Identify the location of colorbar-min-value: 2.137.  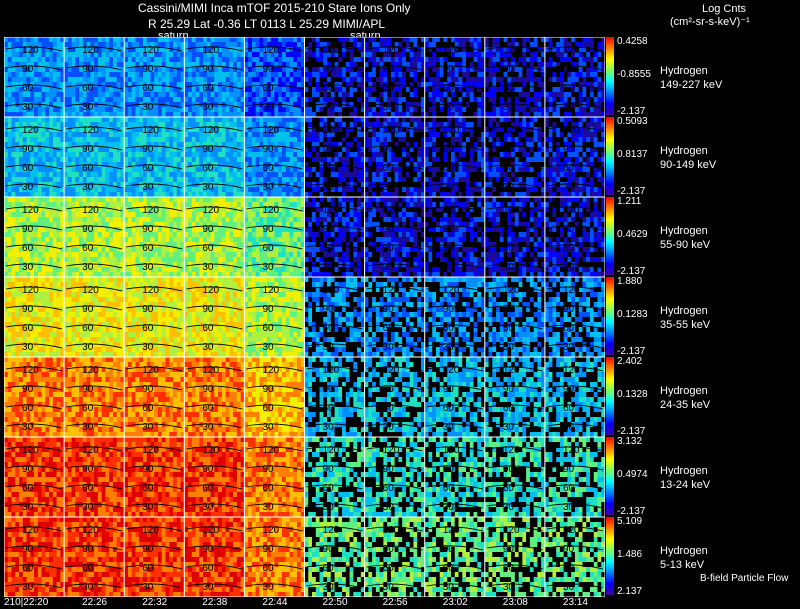
(630, 591).